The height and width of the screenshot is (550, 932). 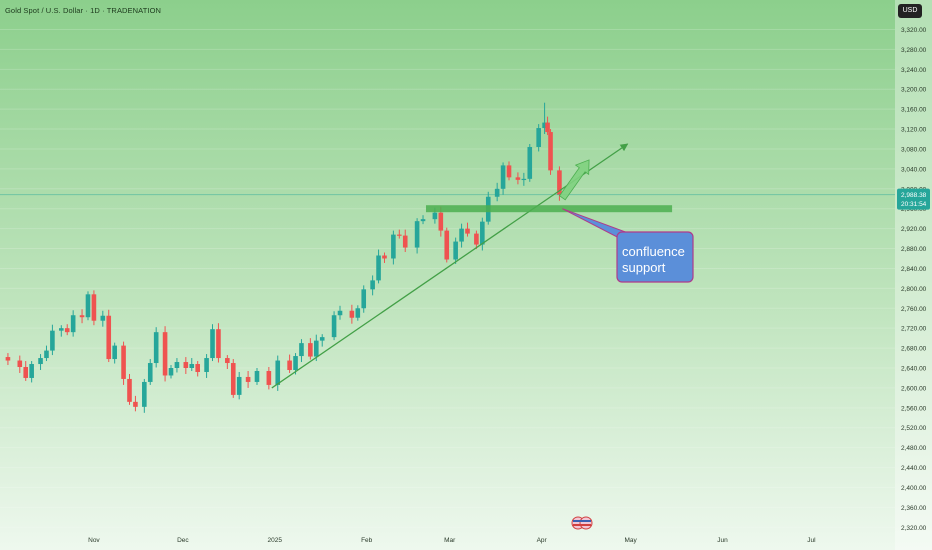 I want to click on up-arrow, so click(x=574, y=180).